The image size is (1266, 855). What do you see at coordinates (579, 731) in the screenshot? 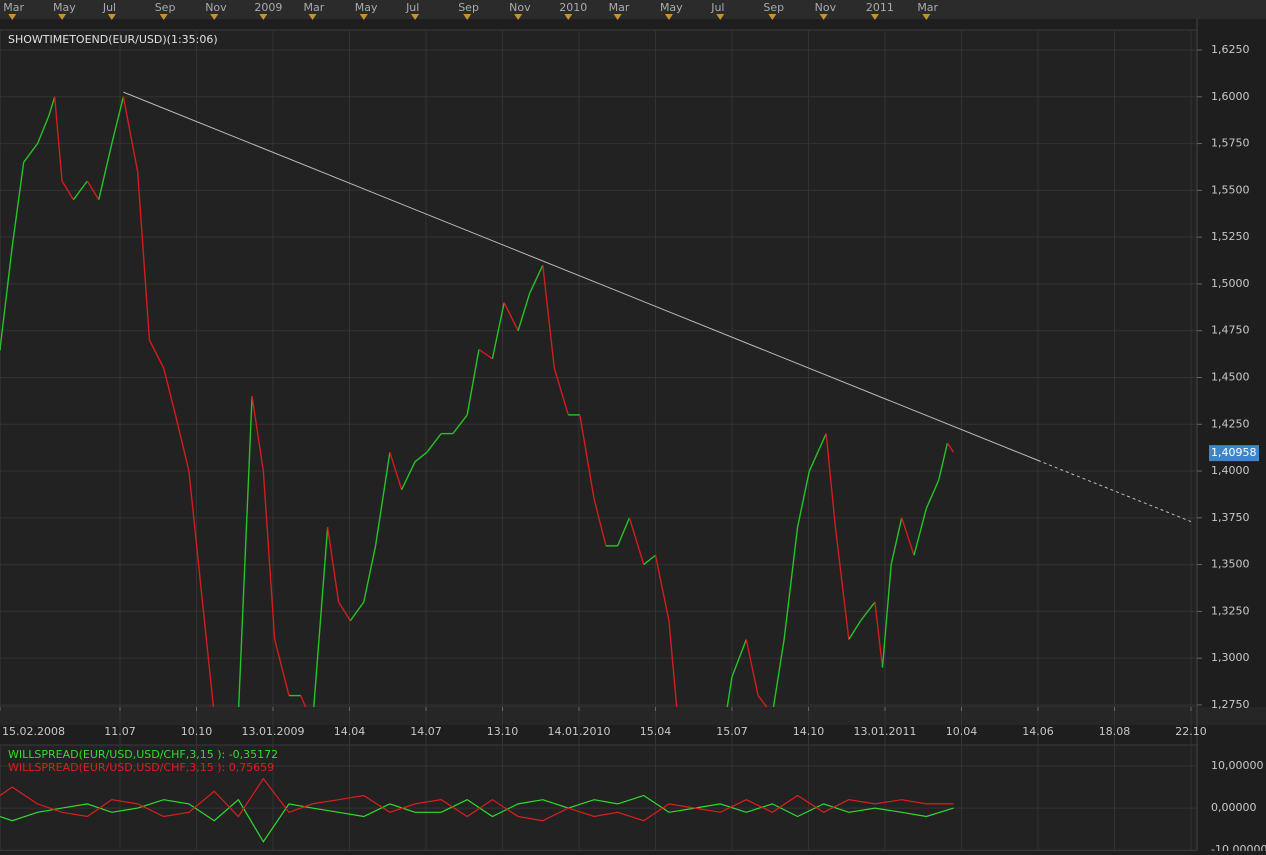
I see `x-tick-label: 14.01.2010` at bounding box center [579, 731].